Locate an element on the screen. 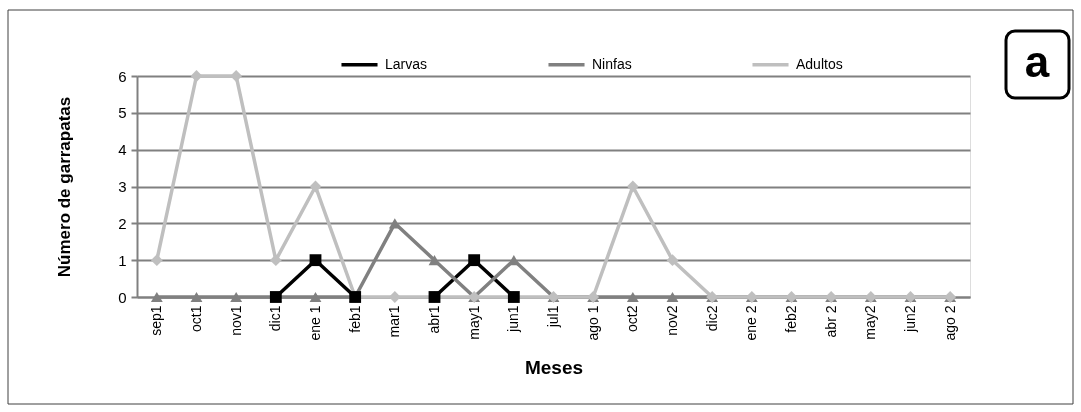 This screenshot has width=1081, height=412. legend-label: Adultos is located at coordinates (819, 63).